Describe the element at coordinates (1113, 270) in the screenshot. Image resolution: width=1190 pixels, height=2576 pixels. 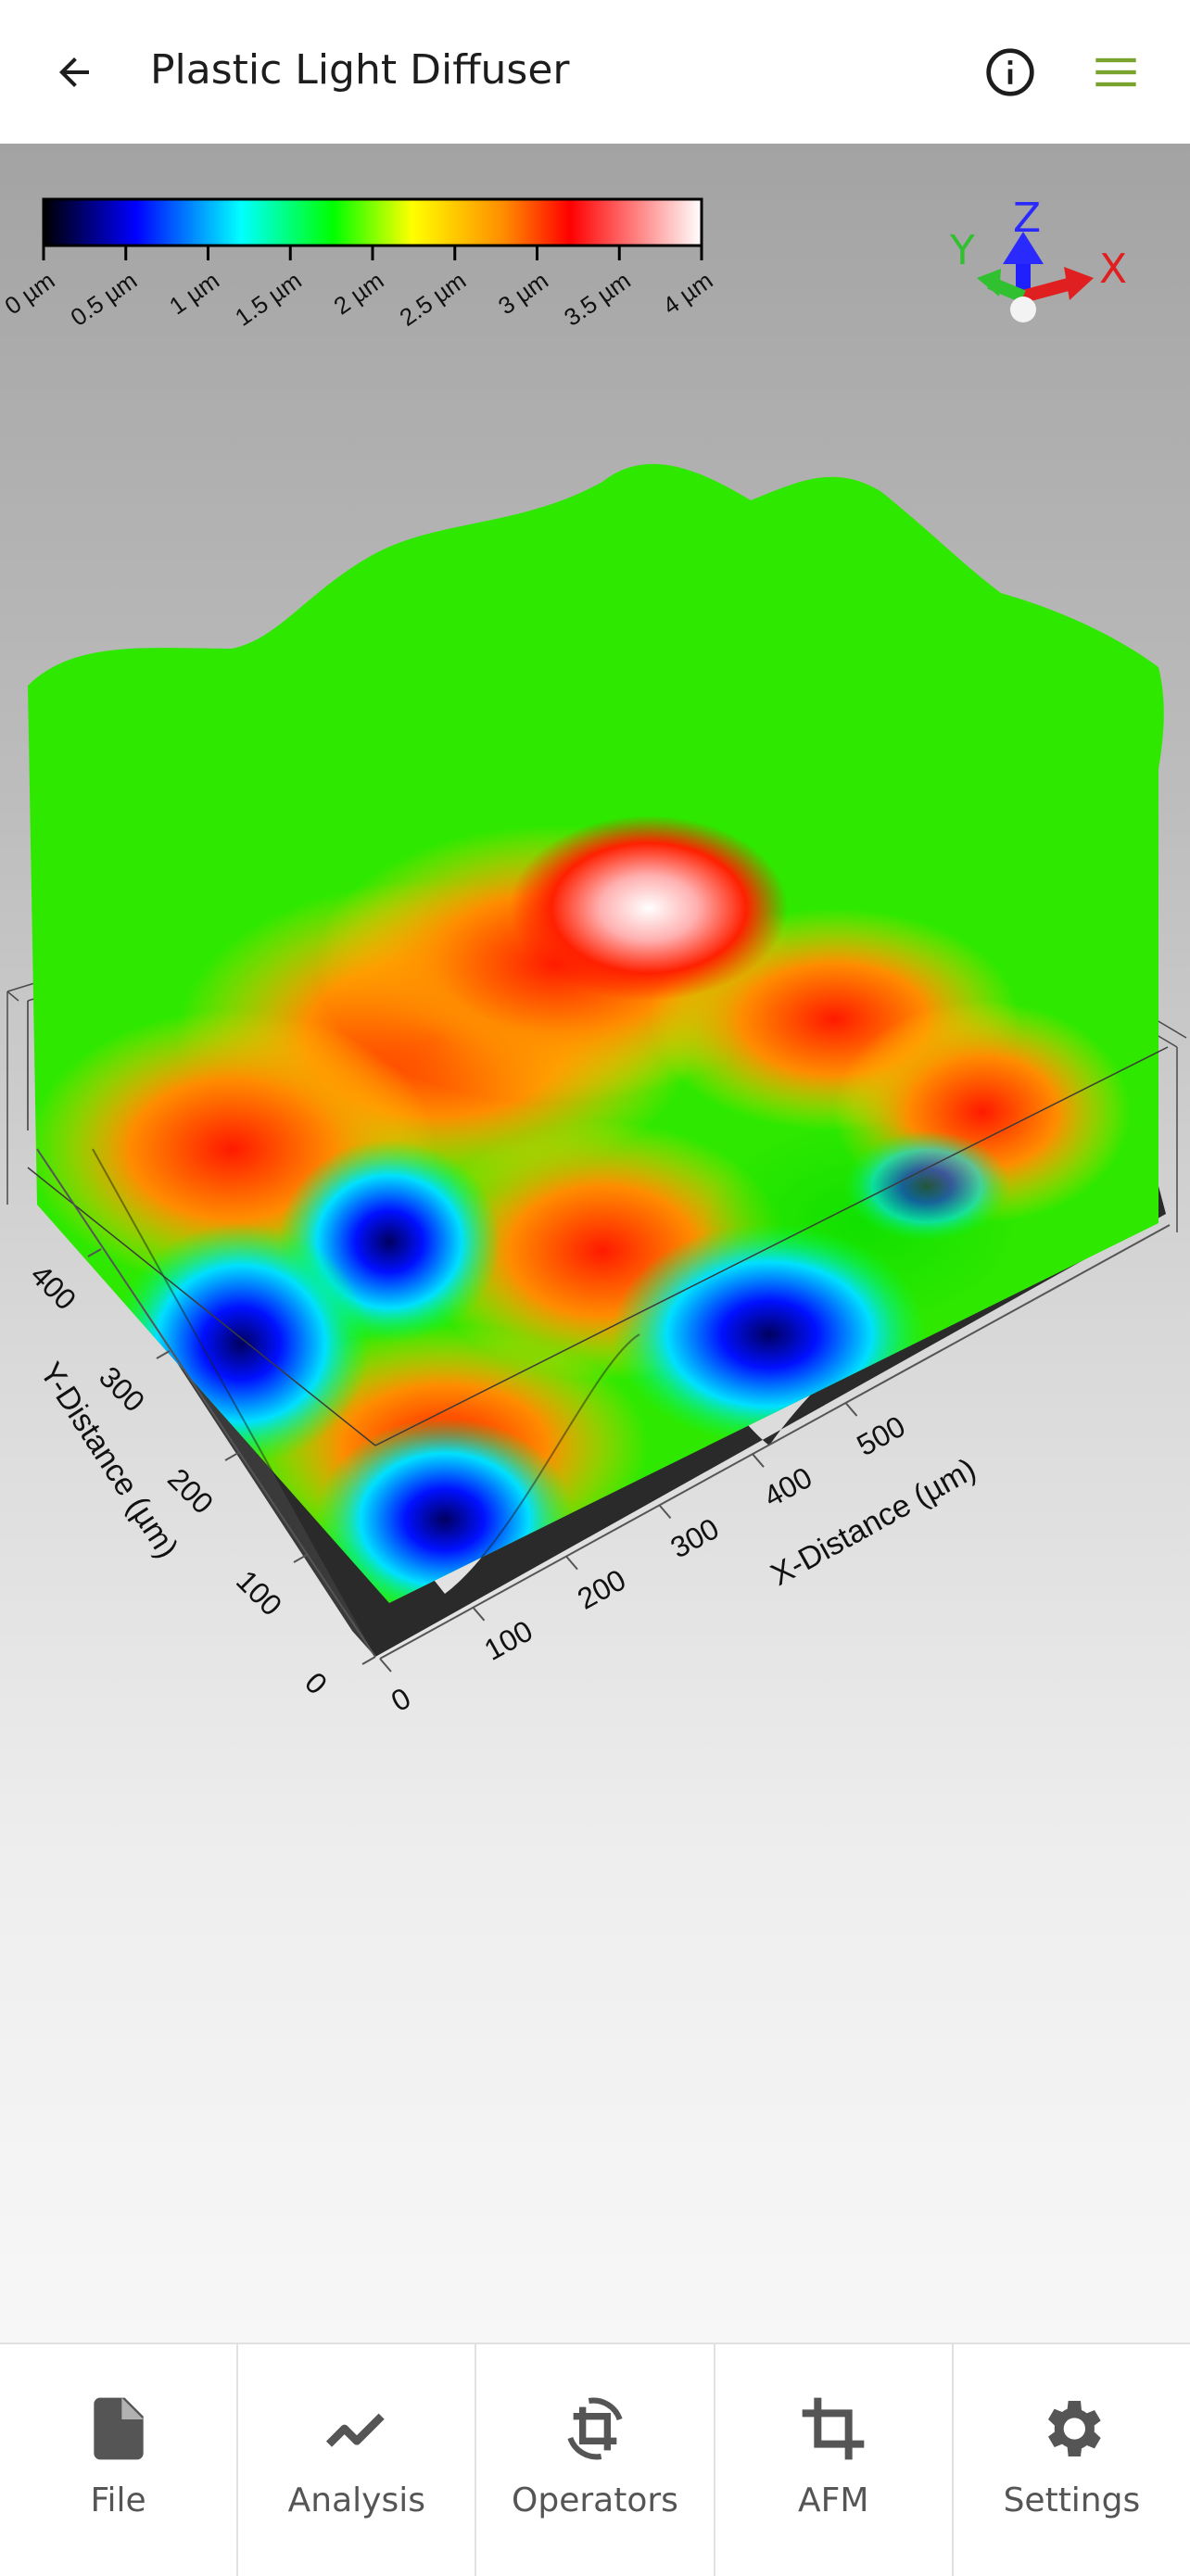
I see `axis-label-x: X` at that location.